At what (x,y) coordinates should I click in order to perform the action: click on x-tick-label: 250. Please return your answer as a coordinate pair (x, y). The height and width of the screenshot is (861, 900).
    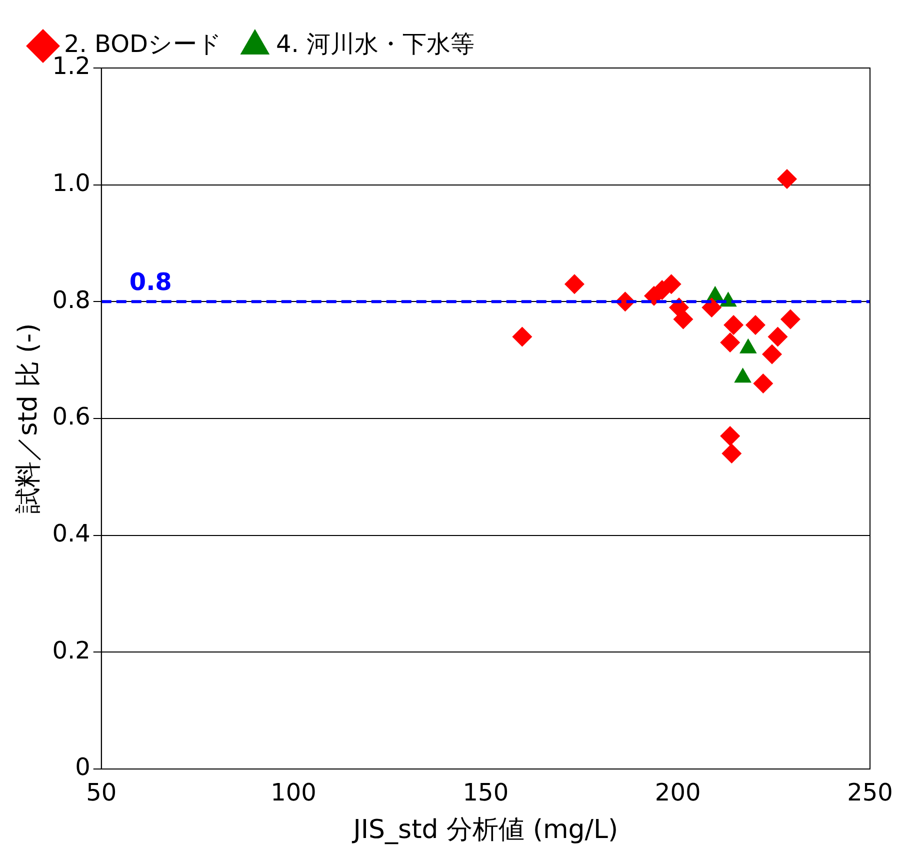
    Looking at the image, I should click on (870, 792).